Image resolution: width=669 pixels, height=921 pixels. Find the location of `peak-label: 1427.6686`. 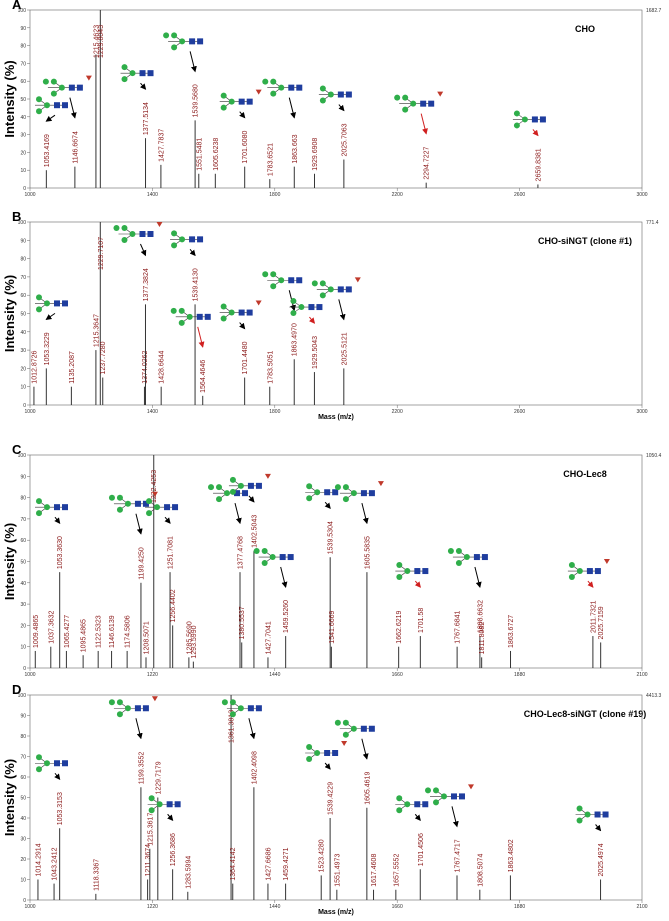

peak-label: 1427.6686 is located at coordinates (268, 863).